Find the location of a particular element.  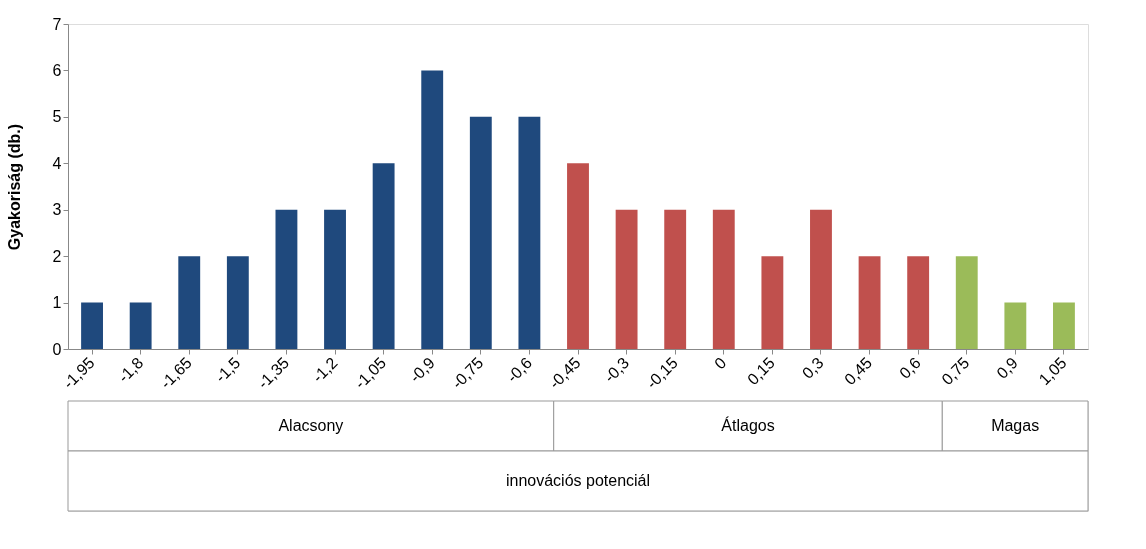

x-tick-label: -1,2 is located at coordinates (325, 370).